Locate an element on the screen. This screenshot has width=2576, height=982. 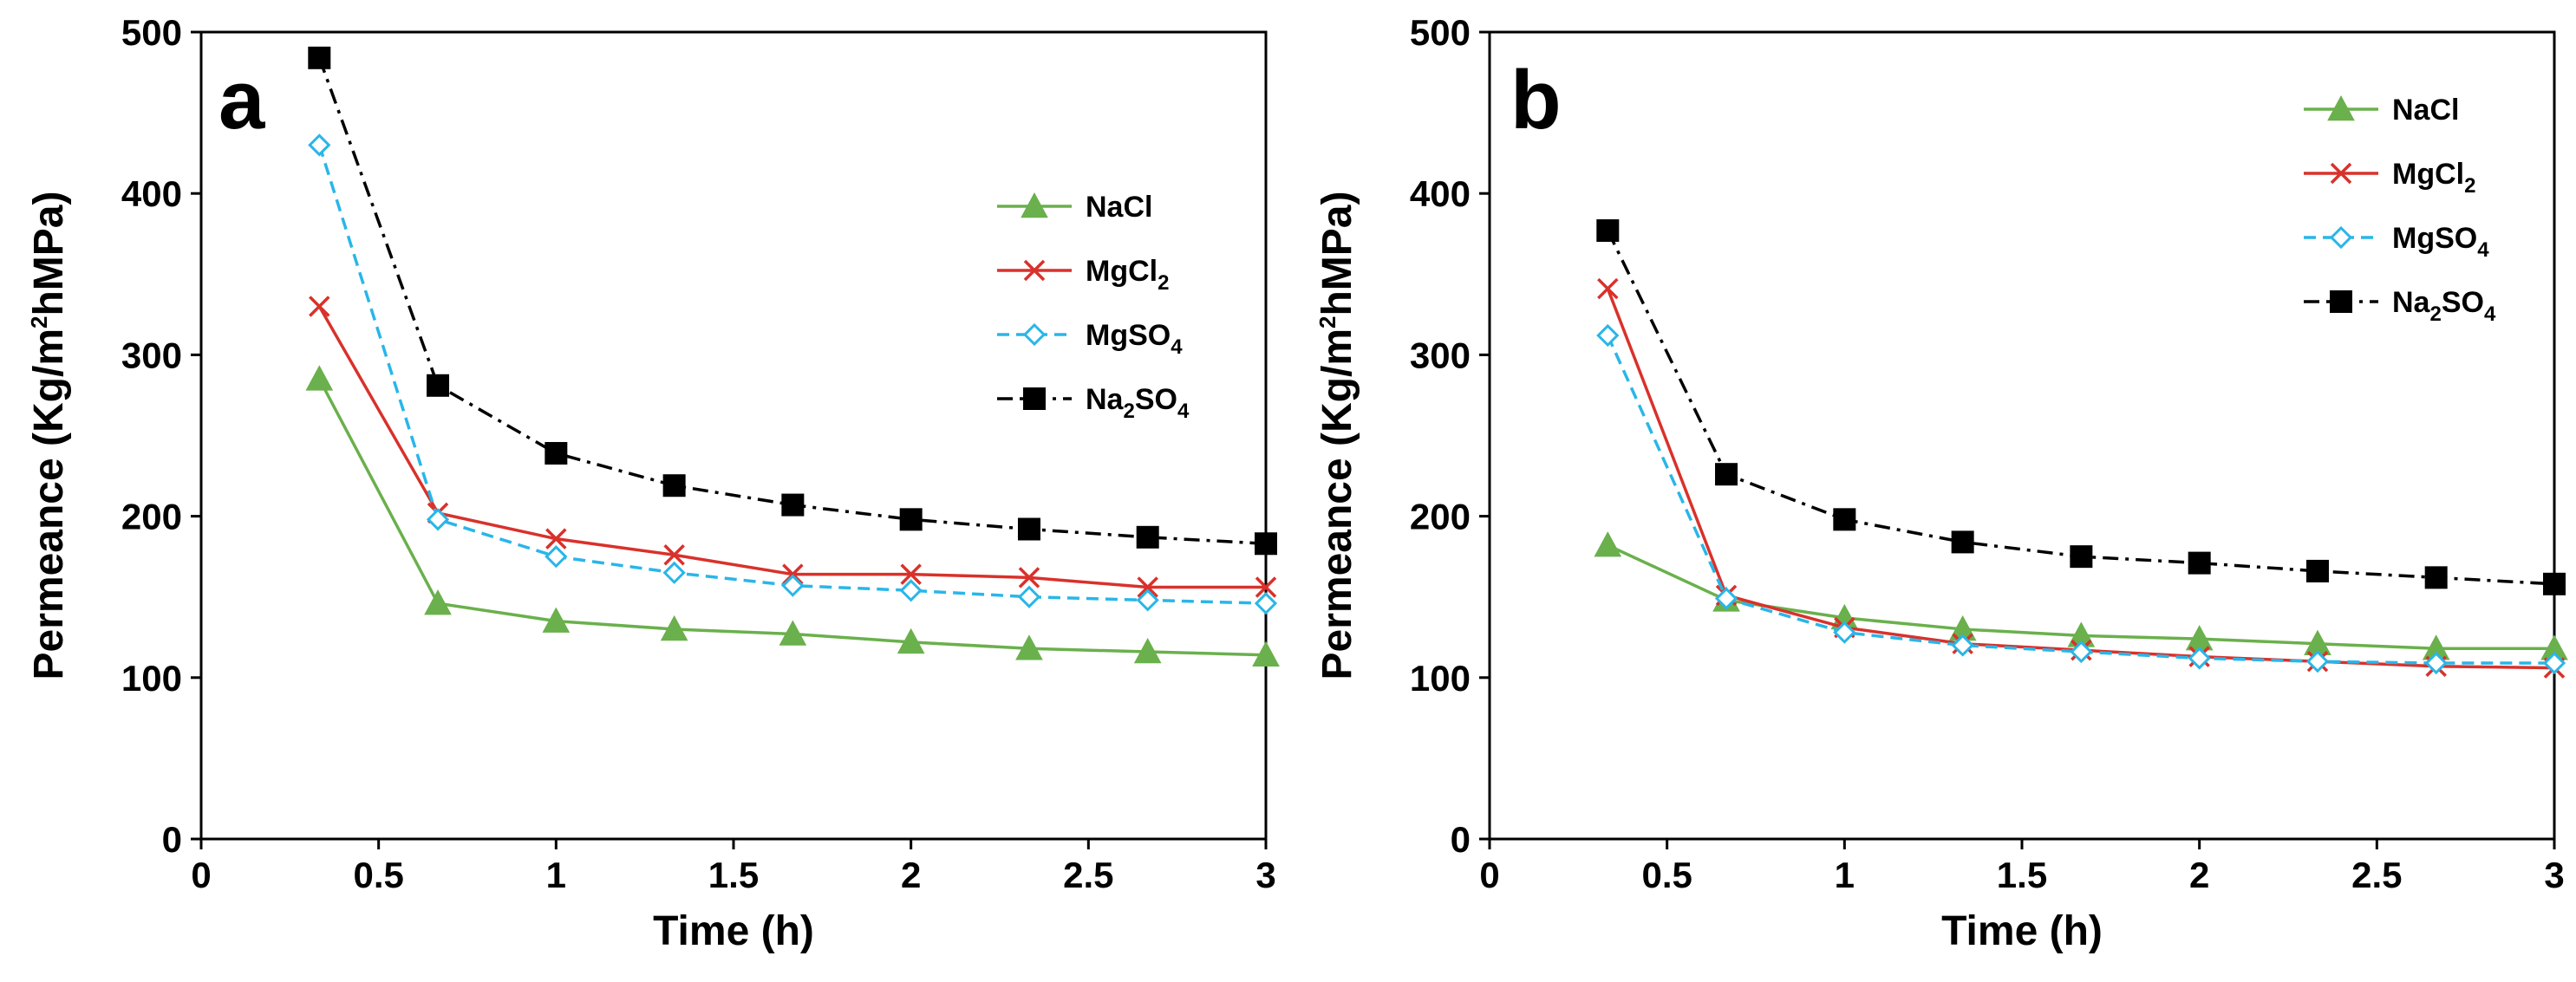
x-tick-label: 1.5 is located at coordinates (2022, 875).